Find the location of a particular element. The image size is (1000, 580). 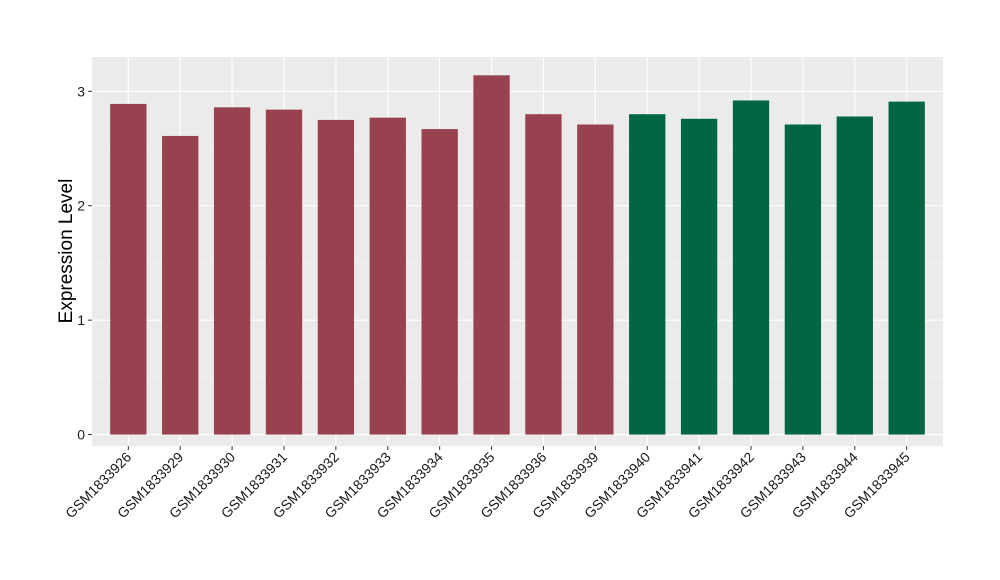

y-tick-label: 2 is located at coordinates (81, 206).